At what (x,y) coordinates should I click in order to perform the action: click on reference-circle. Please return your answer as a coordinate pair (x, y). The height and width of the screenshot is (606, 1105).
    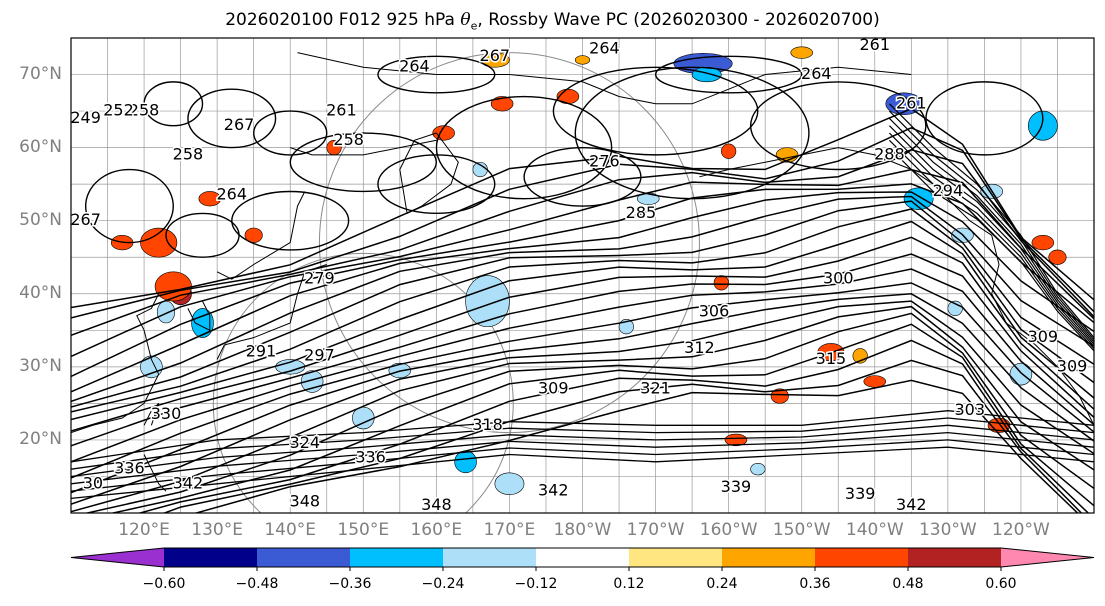
    Looking at the image, I should click on (363, 382).